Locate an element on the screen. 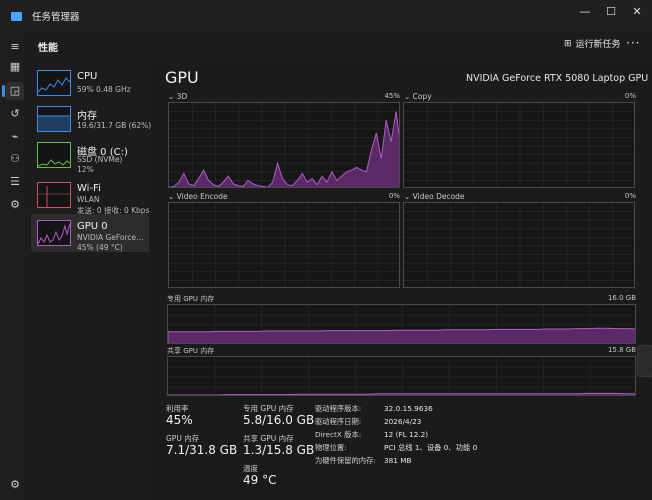  resource-detail: 59% 0.48 GHz is located at coordinates (104, 89).